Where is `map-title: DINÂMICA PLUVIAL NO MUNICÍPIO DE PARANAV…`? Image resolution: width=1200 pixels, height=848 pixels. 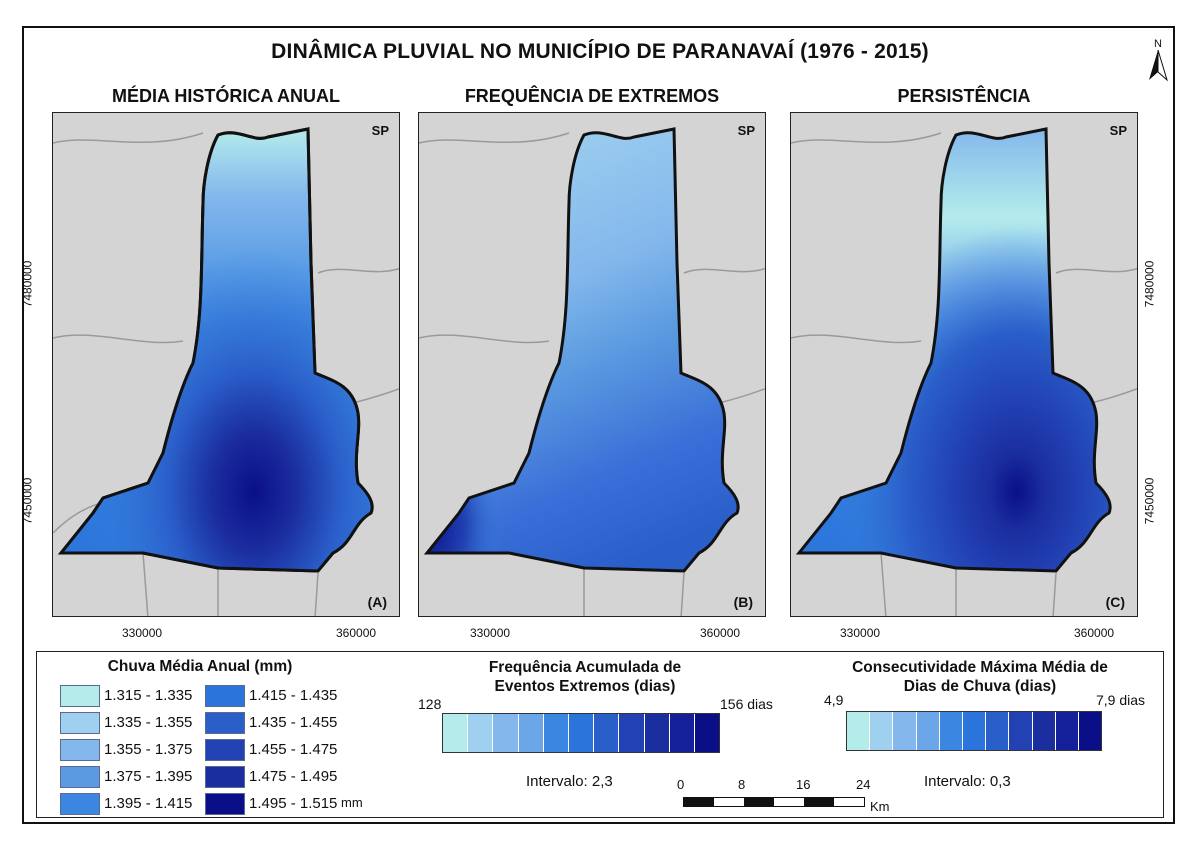 map-title: DINÂMICA PLUVIAL NO MUNICÍPIO DE PARANAV… is located at coordinates (600, 51).